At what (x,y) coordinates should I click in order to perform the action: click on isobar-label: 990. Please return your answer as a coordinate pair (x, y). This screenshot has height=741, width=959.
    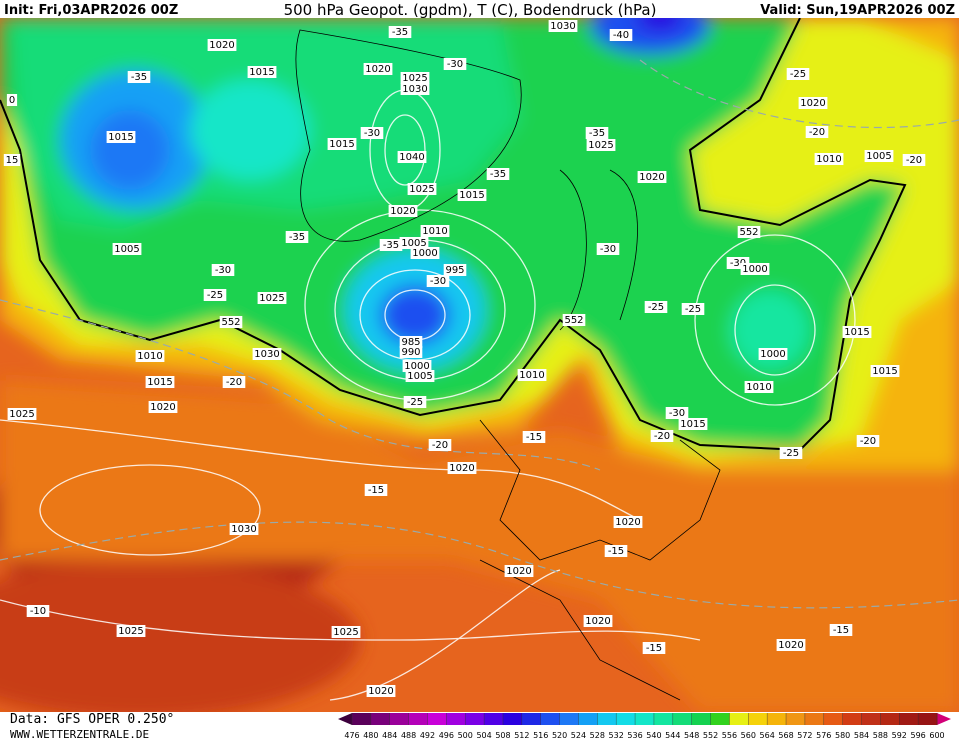
    Looking at the image, I should click on (410, 352).